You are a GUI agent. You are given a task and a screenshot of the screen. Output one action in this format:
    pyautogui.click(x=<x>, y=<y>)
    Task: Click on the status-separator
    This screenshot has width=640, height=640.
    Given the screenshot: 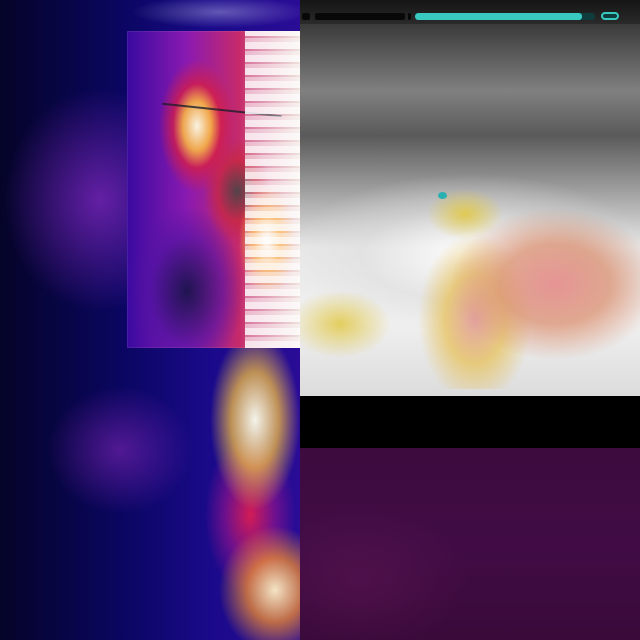 What is the action you would take?
    pyautogui.click(x=409, y=16)
    